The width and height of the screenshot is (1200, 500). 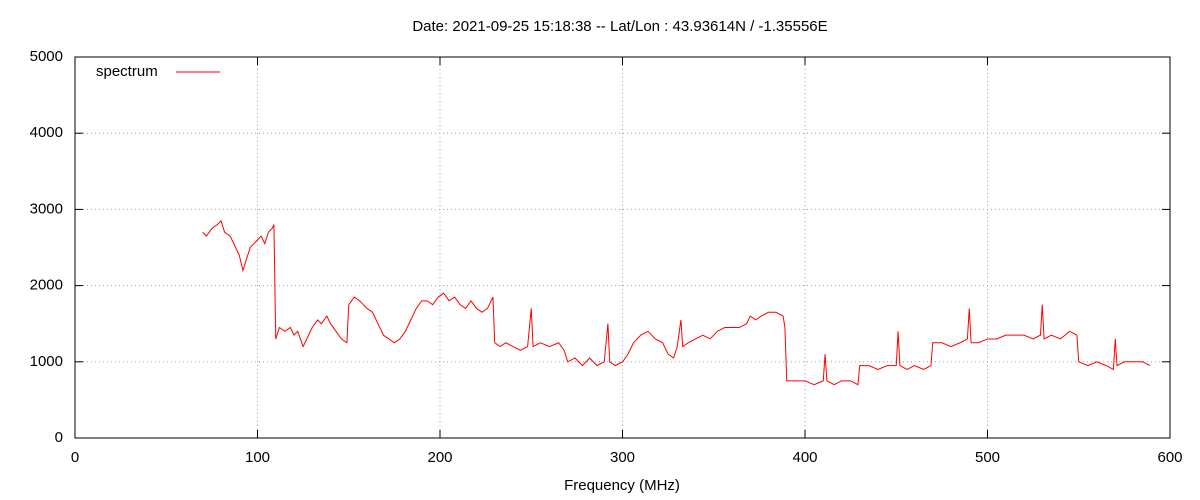 I want to click on y-tick-label: 4000, so click(x=46, y=132).